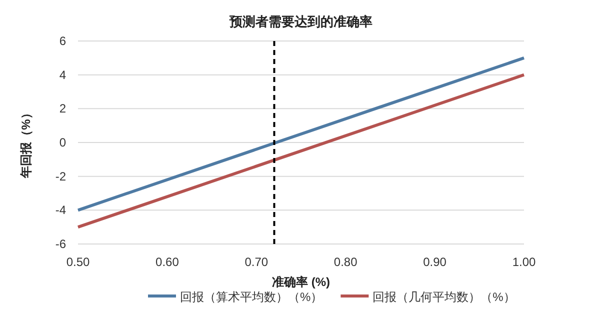  Describe the element at coordinates (301, 282) in the screenshot. I see `x-axis-title: 准确率 (%)` at that location.